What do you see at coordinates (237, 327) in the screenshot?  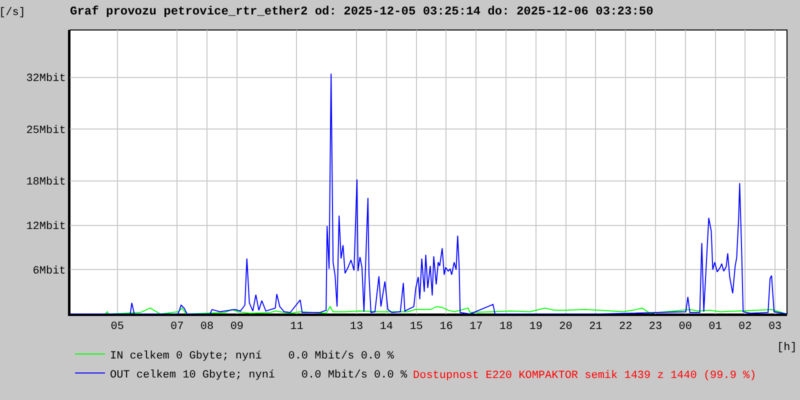 I see `x-tick-label: 09` at bounding box center [237, 327].